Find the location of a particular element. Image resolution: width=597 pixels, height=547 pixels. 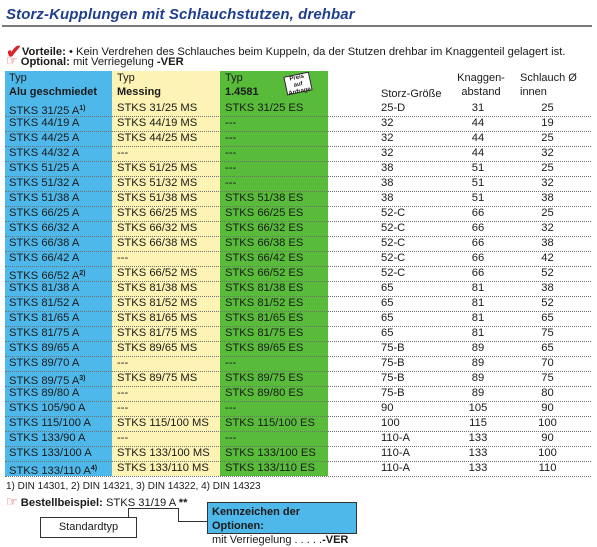

vorteile-label: Vorteile: is located at coordinates (43, 52).